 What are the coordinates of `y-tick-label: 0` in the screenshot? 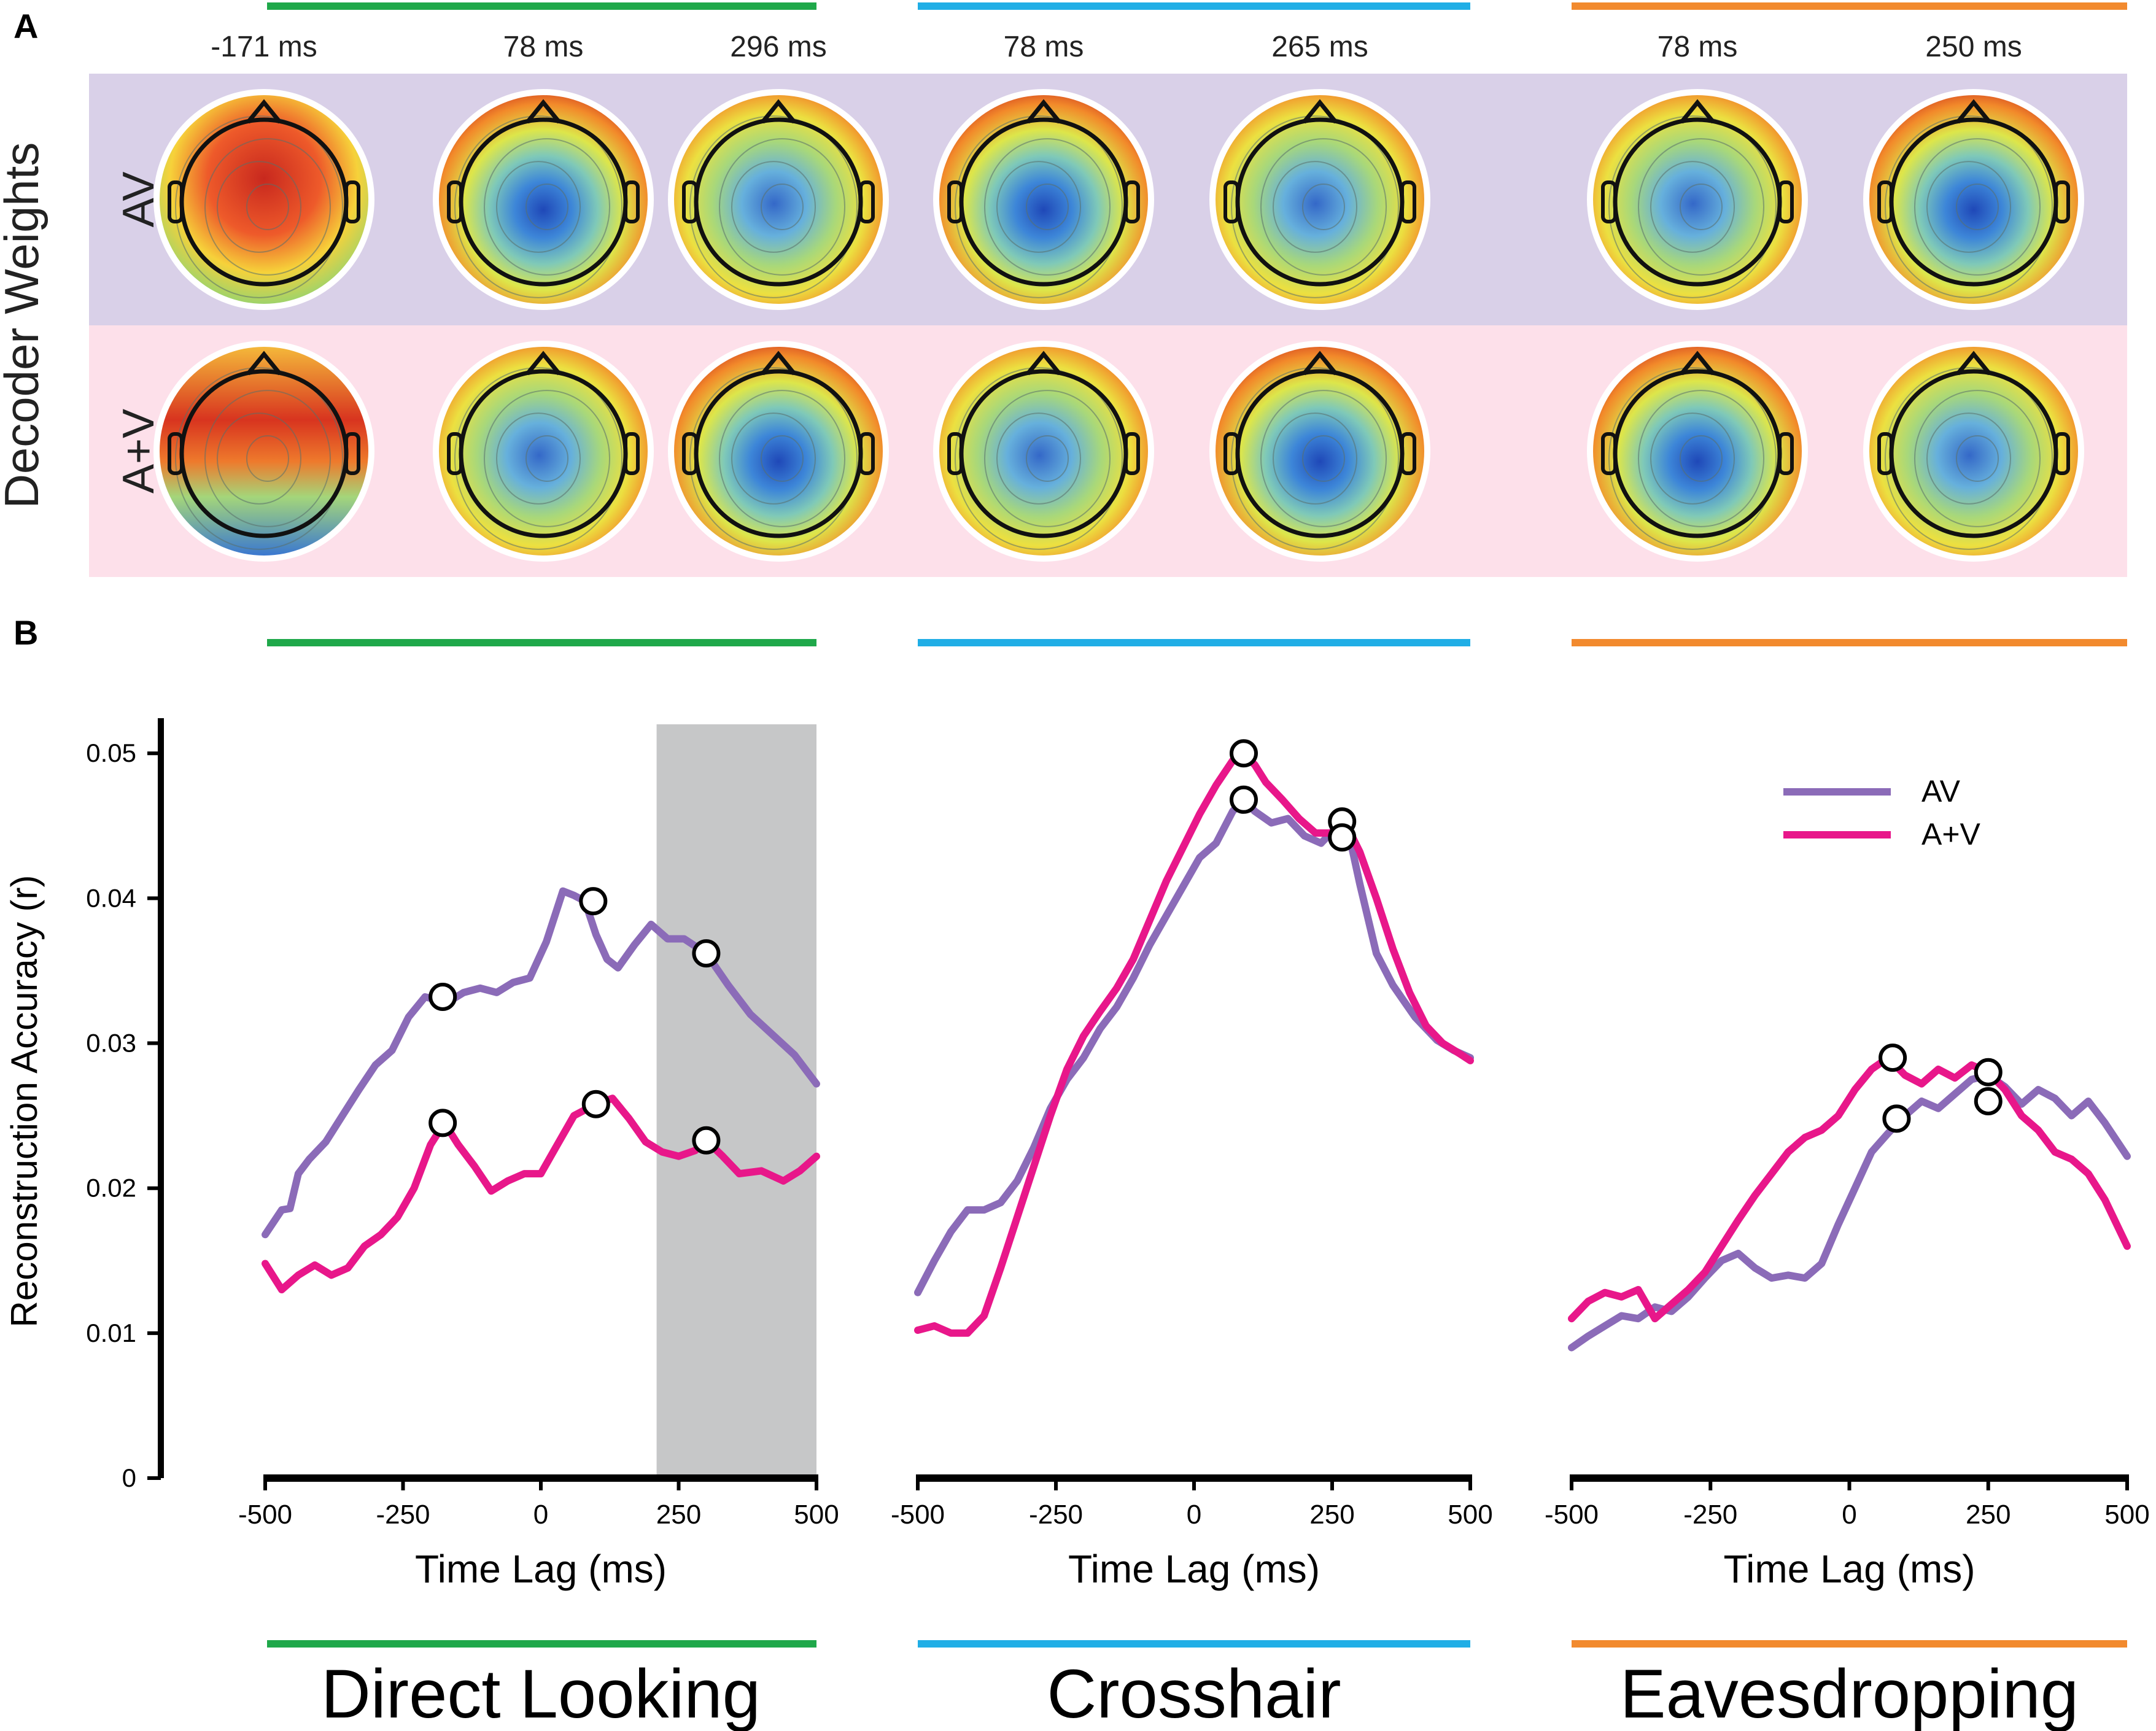 It's located at (129, 1477).